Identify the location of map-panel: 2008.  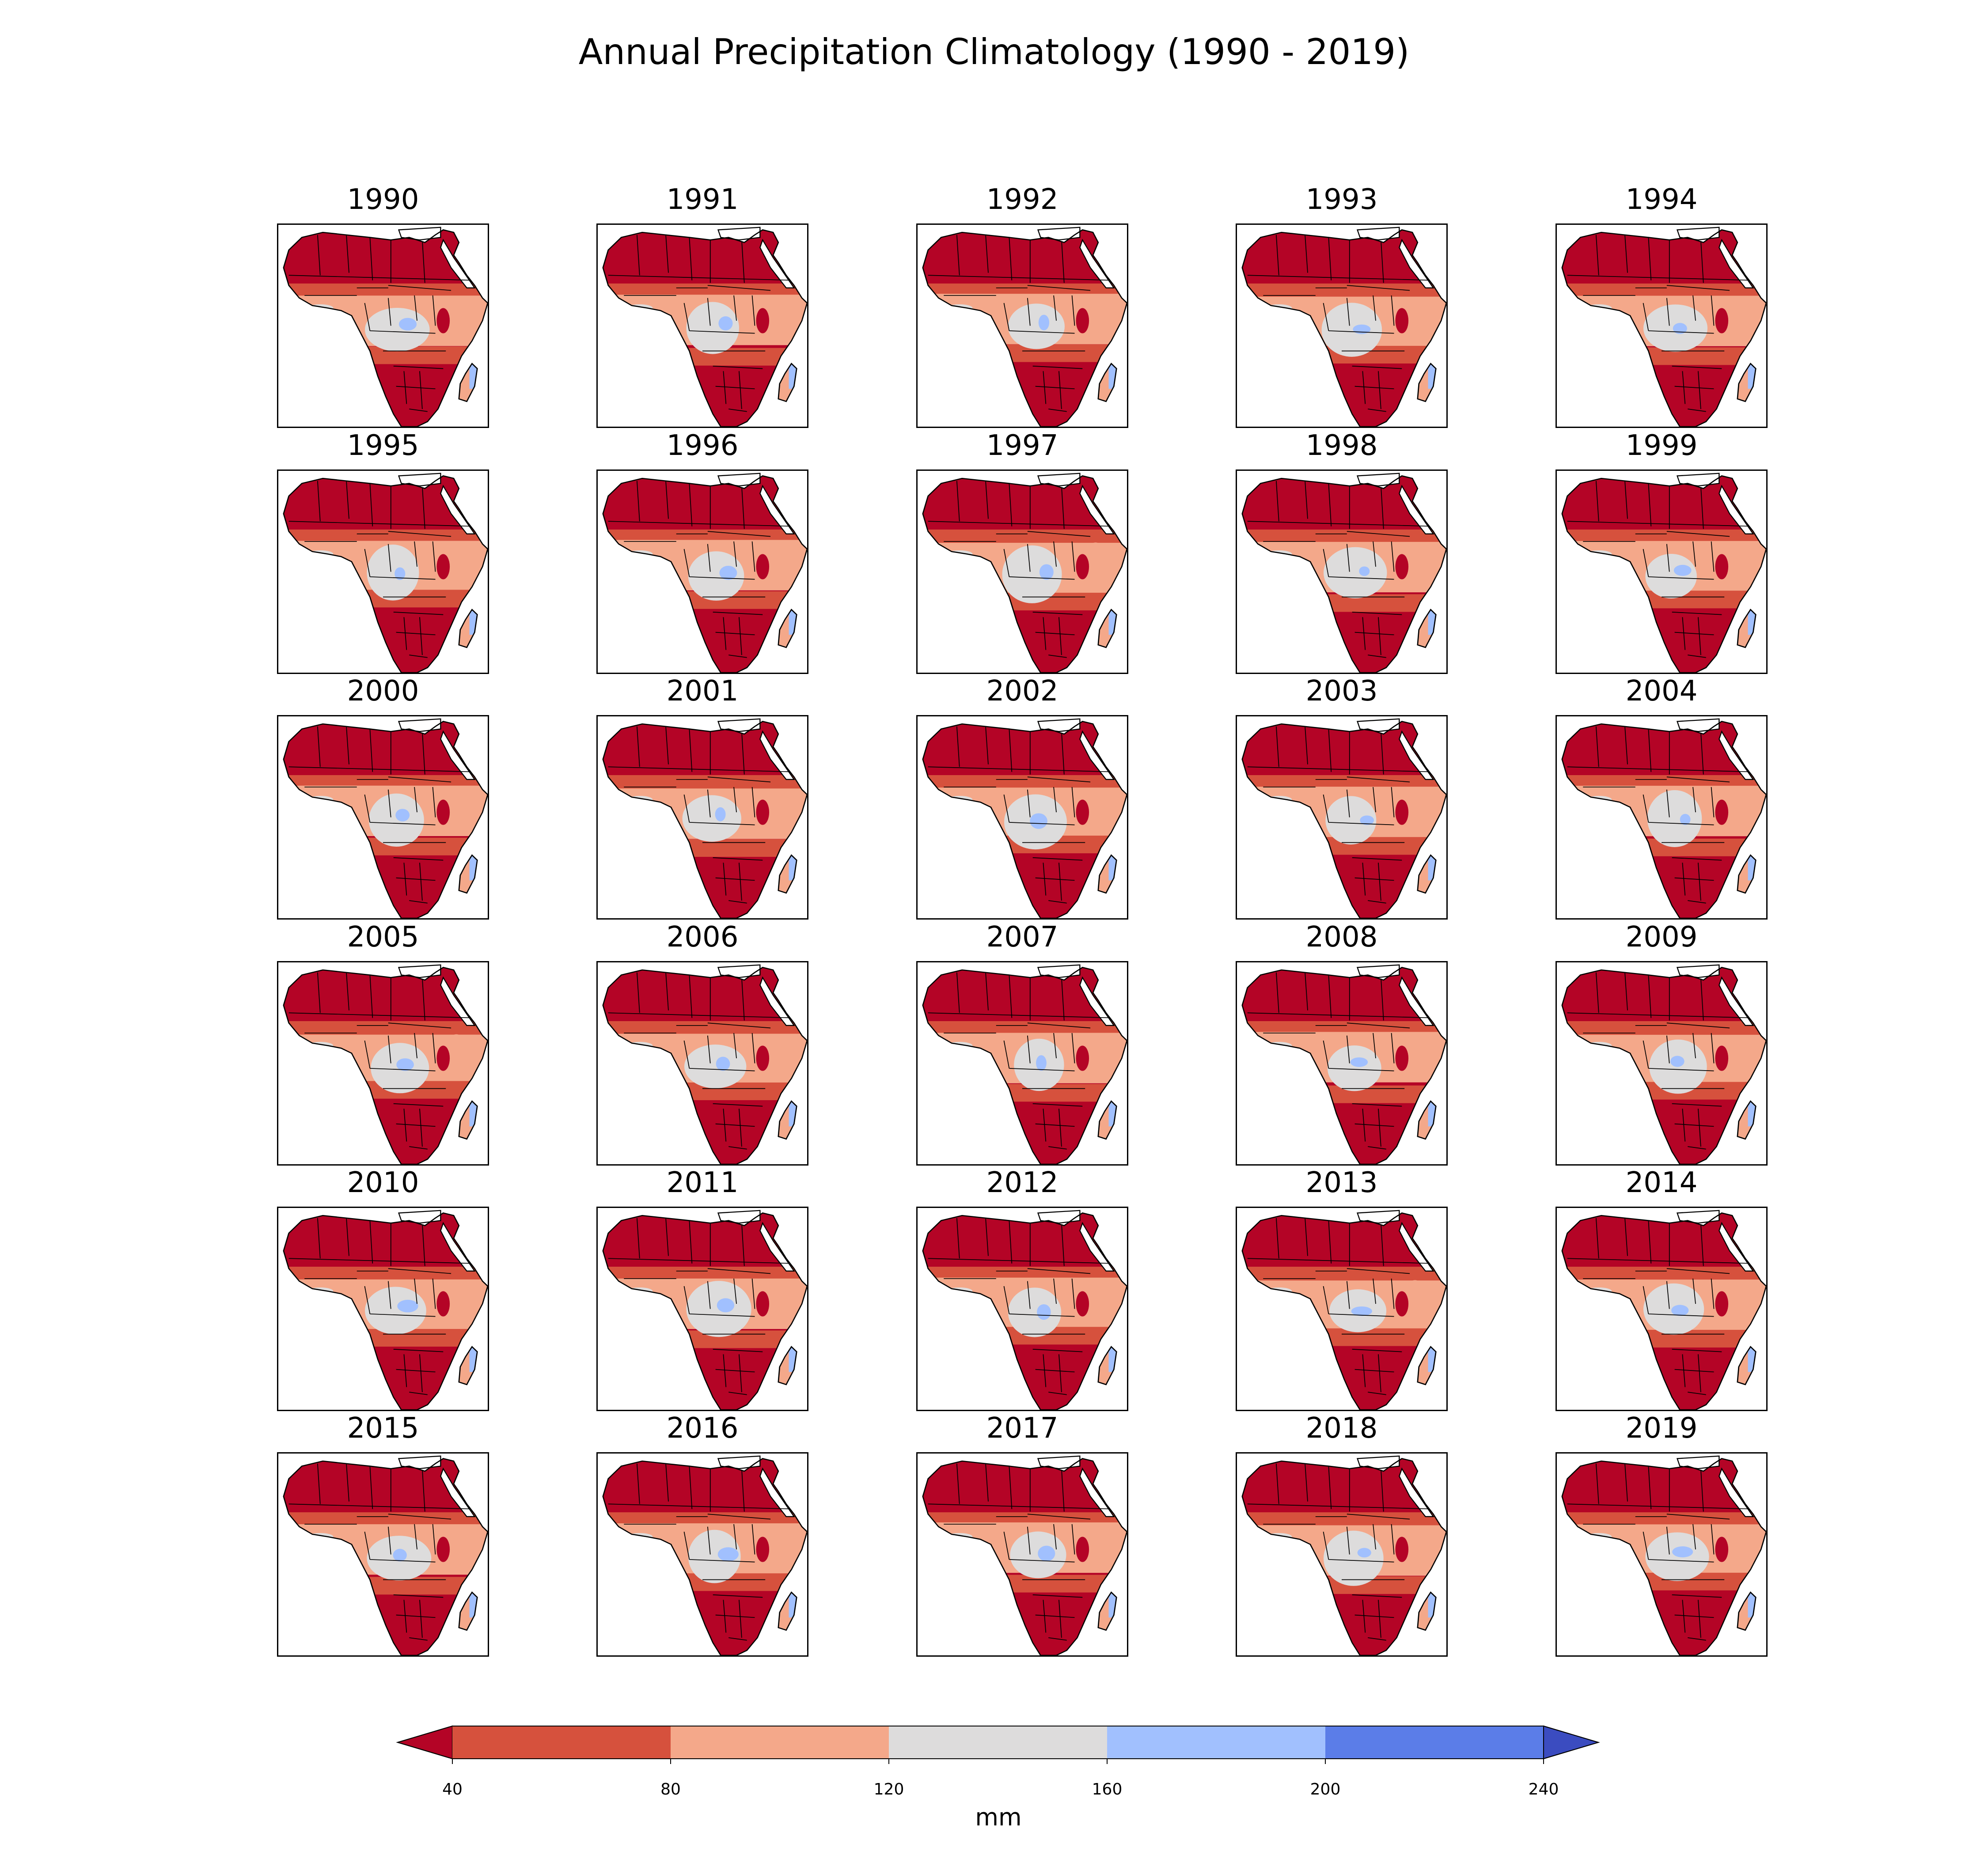
(1342, 1043).